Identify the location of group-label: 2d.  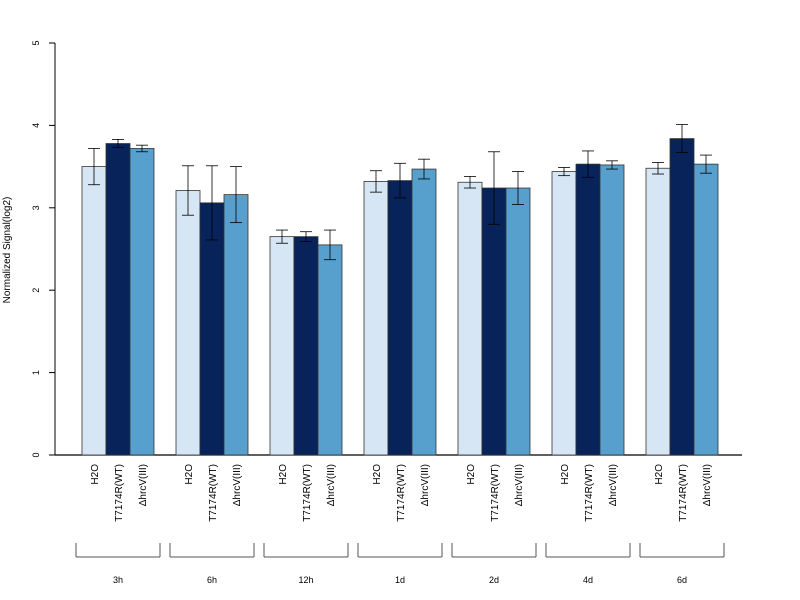
(494, 580).